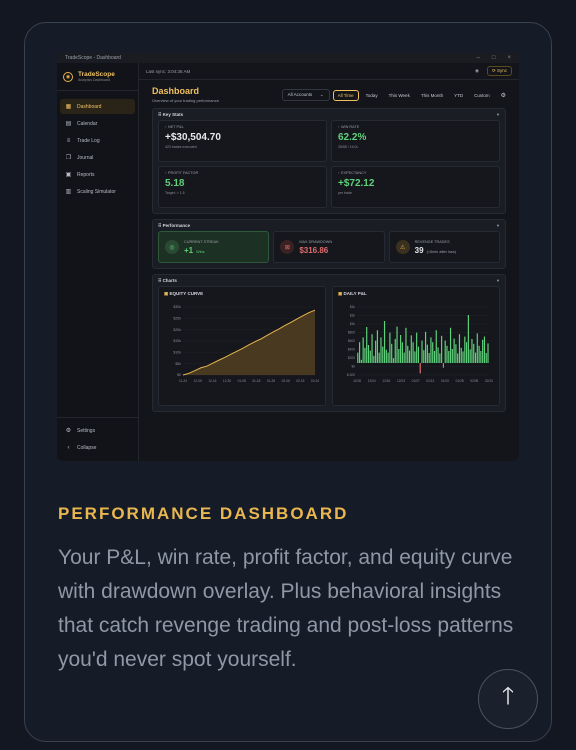 The height and width of the screenshot is (750, 576). What do you see at coordinates (493, 58) in the screenshot?
I see `maximize-icon: □` at bounding box center [493, 58].